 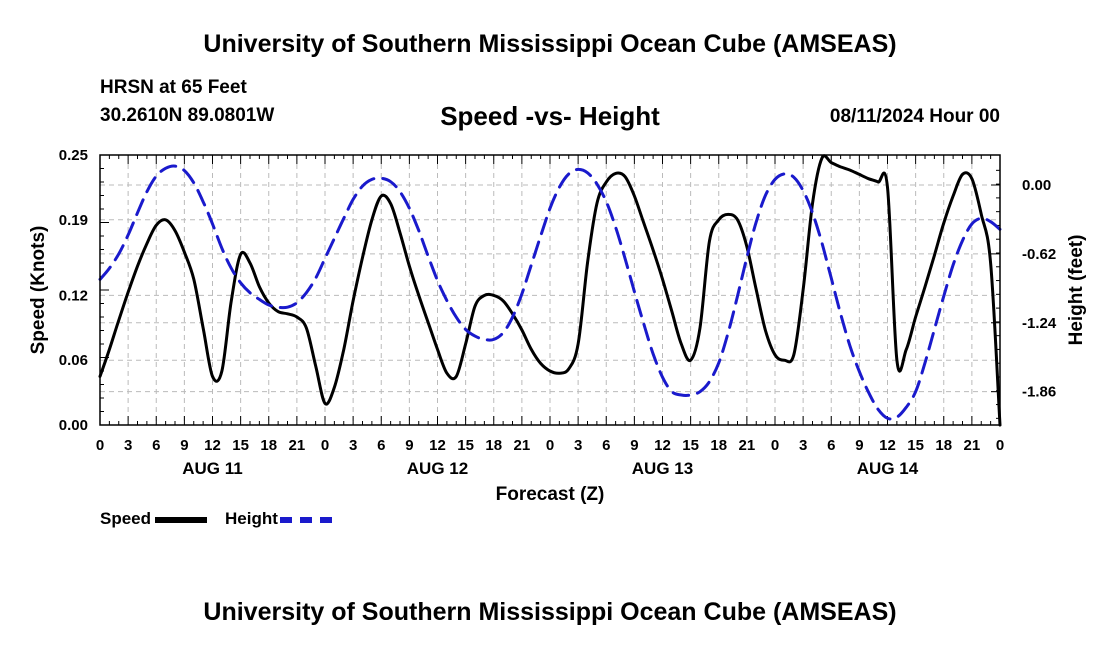 I want to click on station-label: HRSN at 65 Feet, so click(x=173, y=87).